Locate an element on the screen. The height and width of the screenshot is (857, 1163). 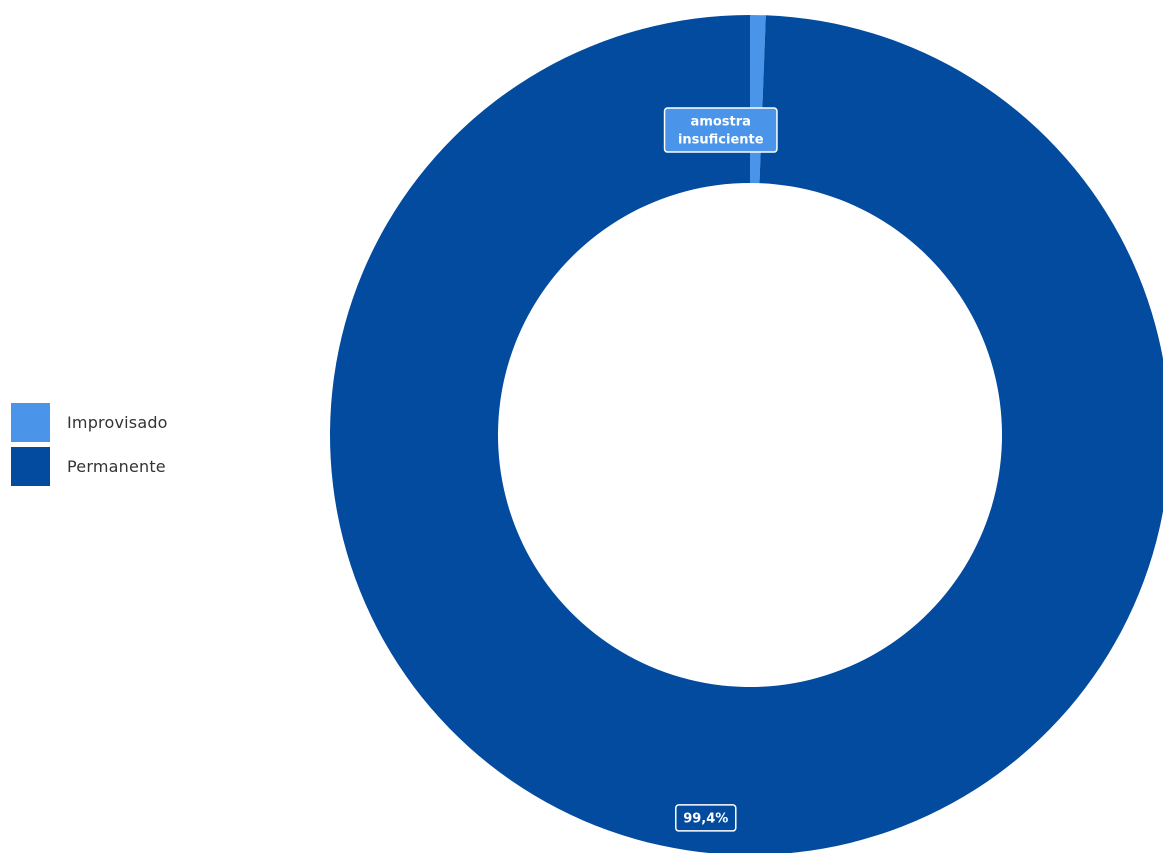
data-label-improvisado: amostra insuficiente is located at coordinates (721, 130).